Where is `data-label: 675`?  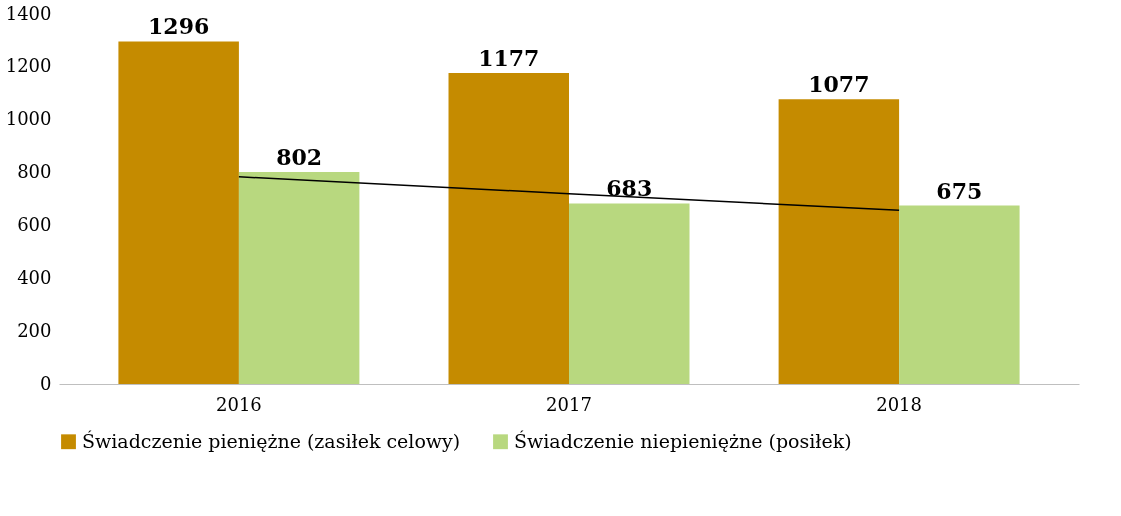 data-label: 675 is located at coordinates (959, 190).